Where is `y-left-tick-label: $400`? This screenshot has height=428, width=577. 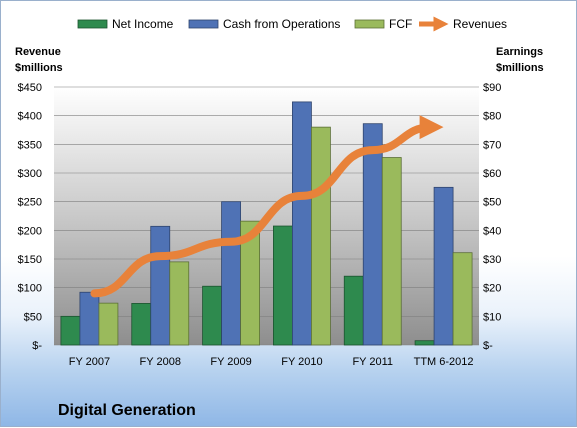 y-left-tick-label: $400 is located at coordinates (30, 117).